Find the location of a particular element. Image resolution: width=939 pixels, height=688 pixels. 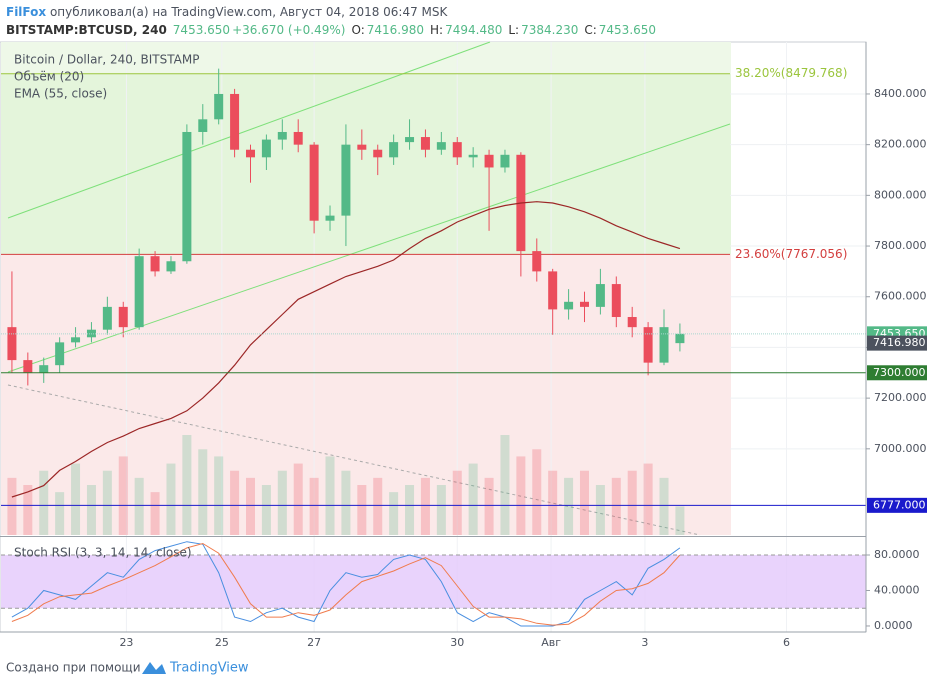

y-tick-label: 40.0000 is located at coordinates (897, 589).